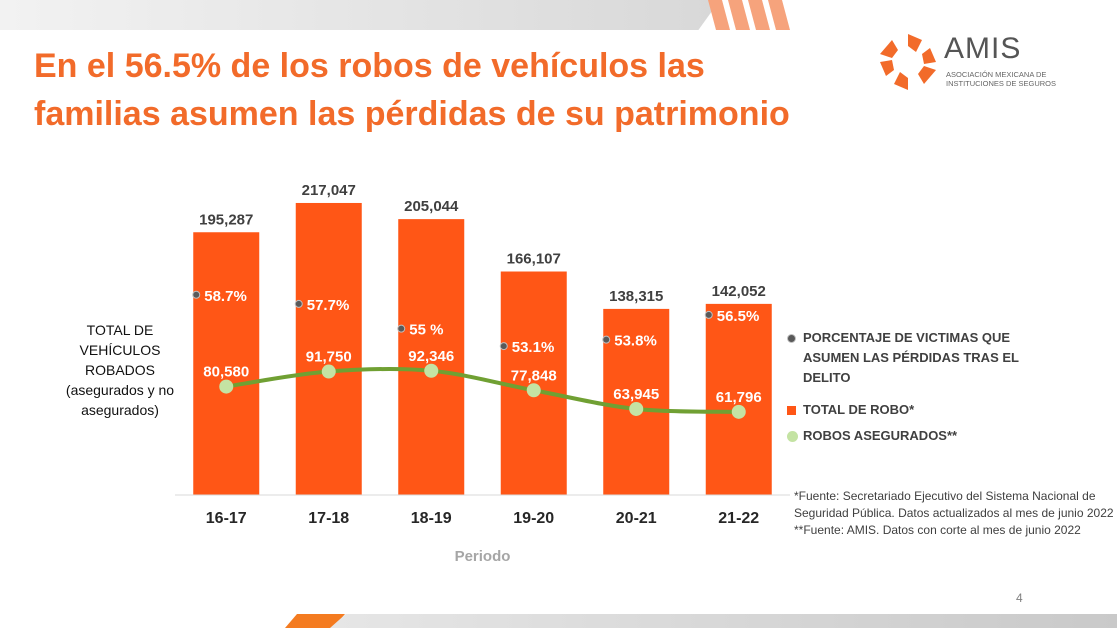 The height and width of the screenshot is (628, 1117). Describe the element at coordinates (534, 375) in the screenshot. I see `insured-value-label: 77,848` at that location.